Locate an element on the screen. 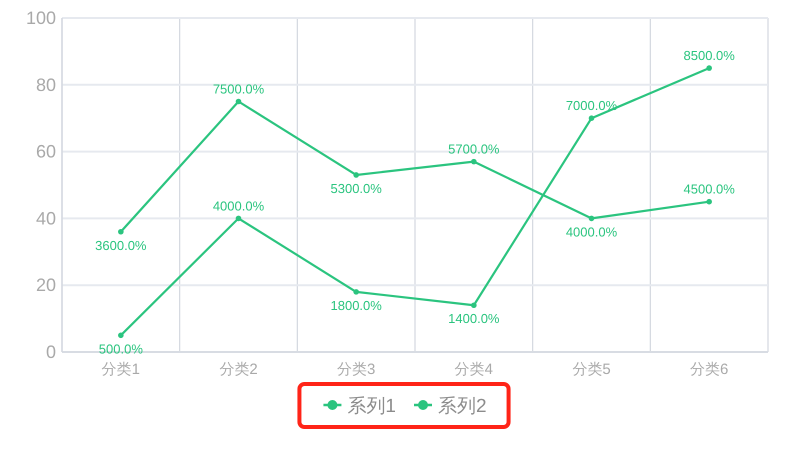  x-tick-label: 分类2 is located at coordinates (238, 369).